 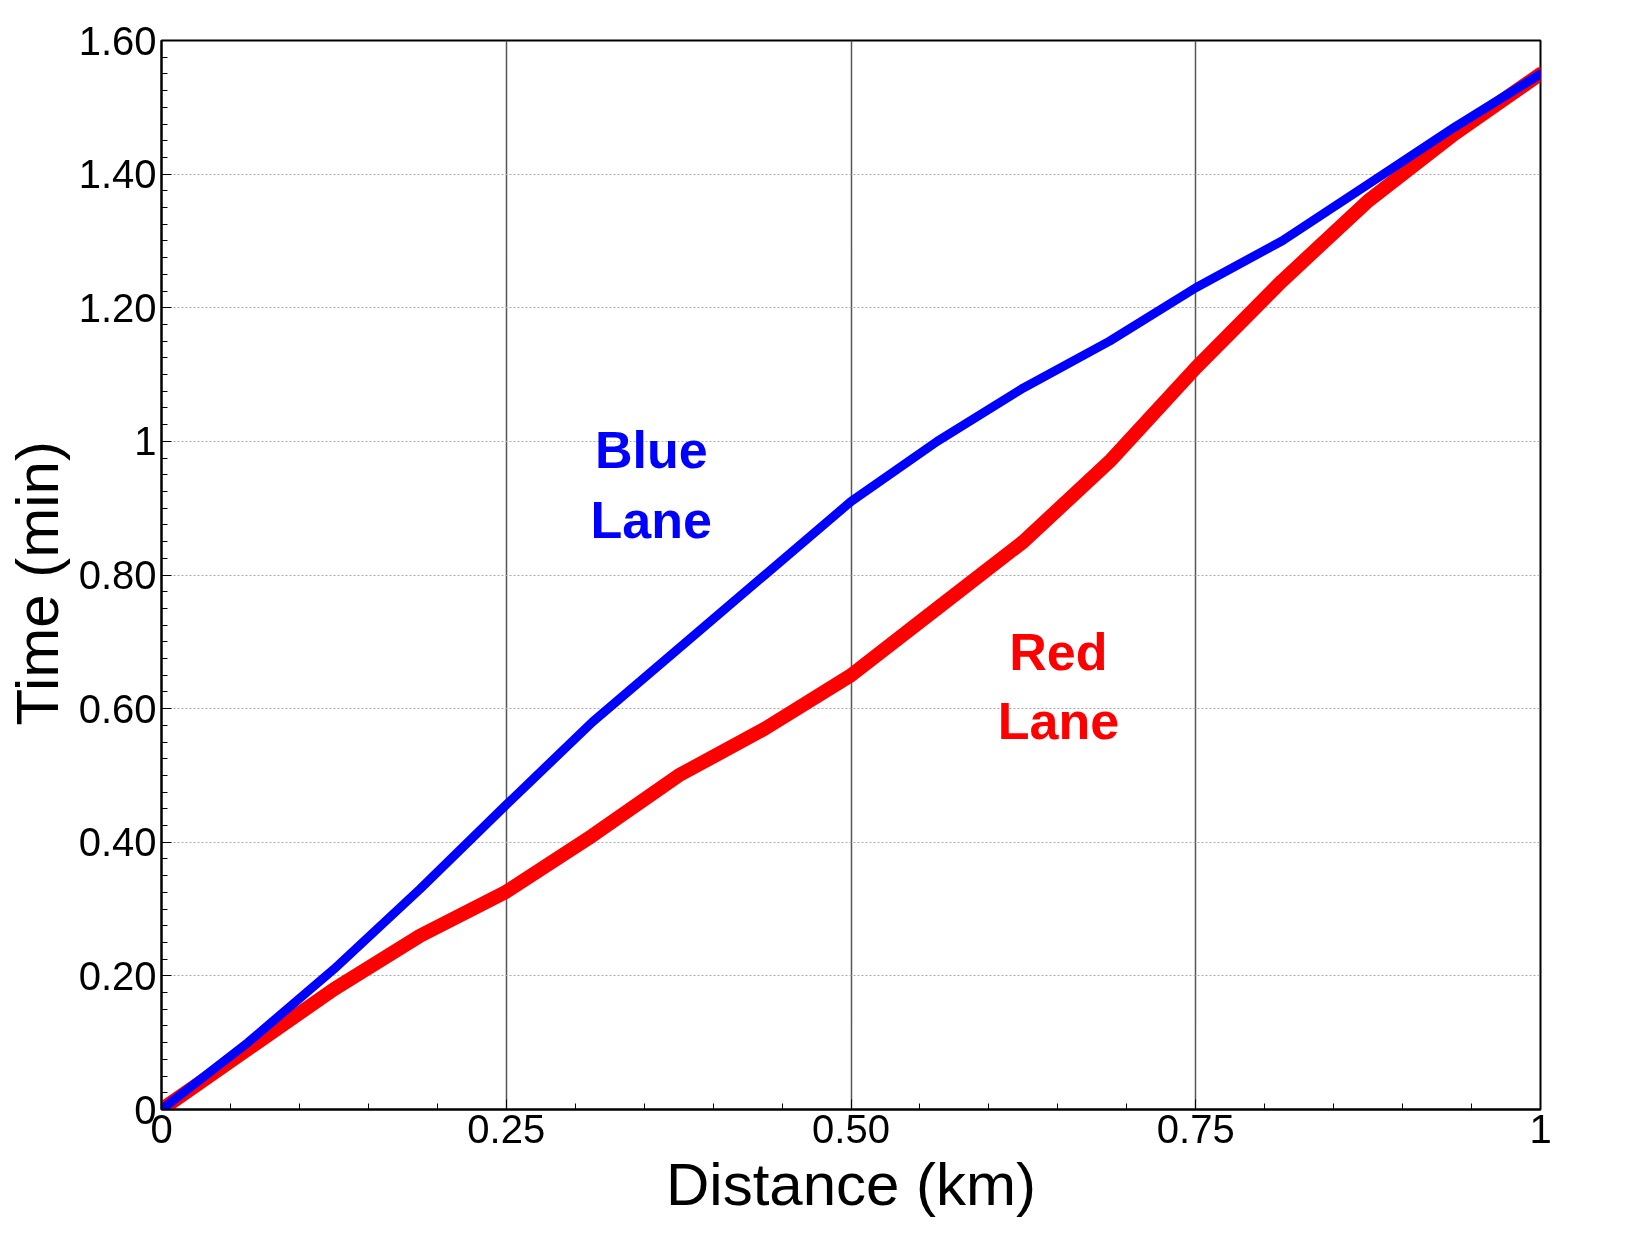 What do you see at coordinates (506, 1128) in the screenshot?
I see `x-tick-label: 0.25` at bounding box center [506, 1128].